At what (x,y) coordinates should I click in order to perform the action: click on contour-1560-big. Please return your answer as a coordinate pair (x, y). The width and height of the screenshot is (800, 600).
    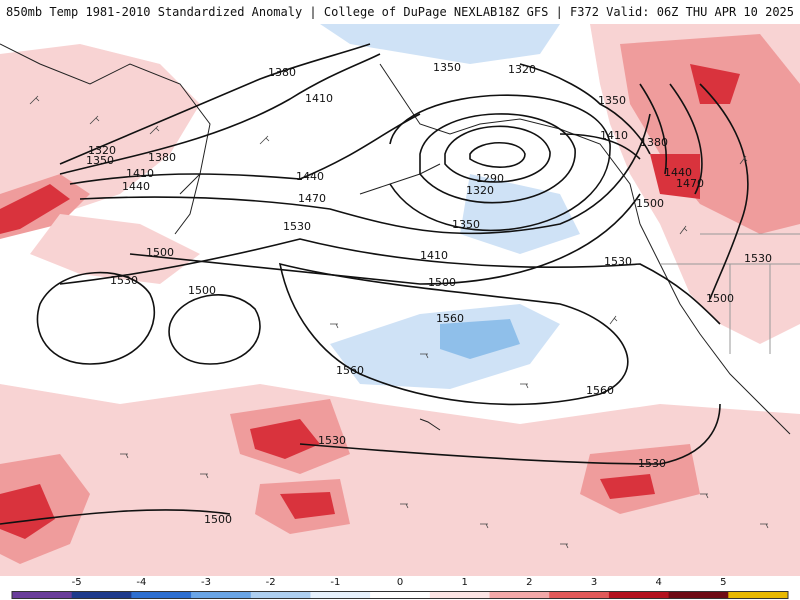
    Looking at the image, I should click on (453, 334).